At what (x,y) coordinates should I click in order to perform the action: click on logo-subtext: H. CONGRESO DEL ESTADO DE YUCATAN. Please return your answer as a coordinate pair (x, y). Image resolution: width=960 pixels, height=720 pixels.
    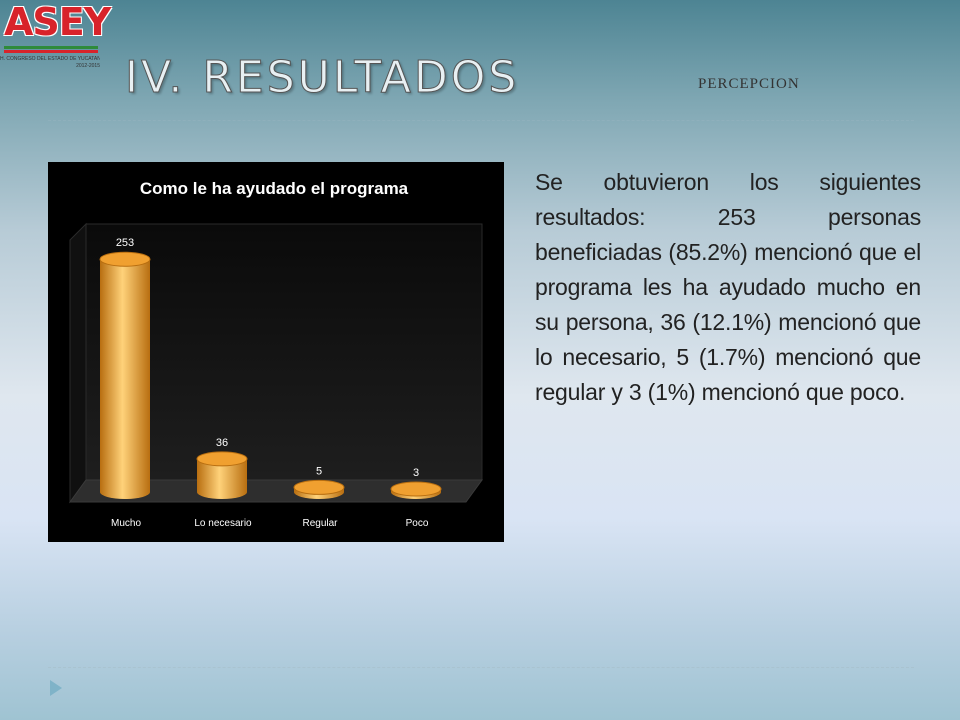
    Looking at the image, I should click on (50, 59).